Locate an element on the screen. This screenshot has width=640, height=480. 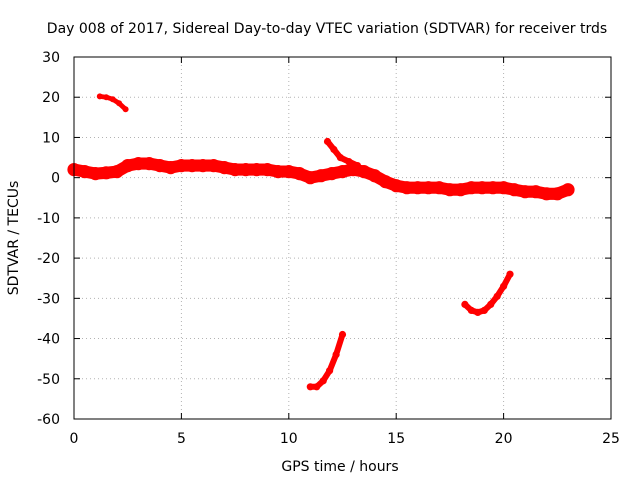
x-axis-label: GPS time / hours is located at coordinates (339, 467).